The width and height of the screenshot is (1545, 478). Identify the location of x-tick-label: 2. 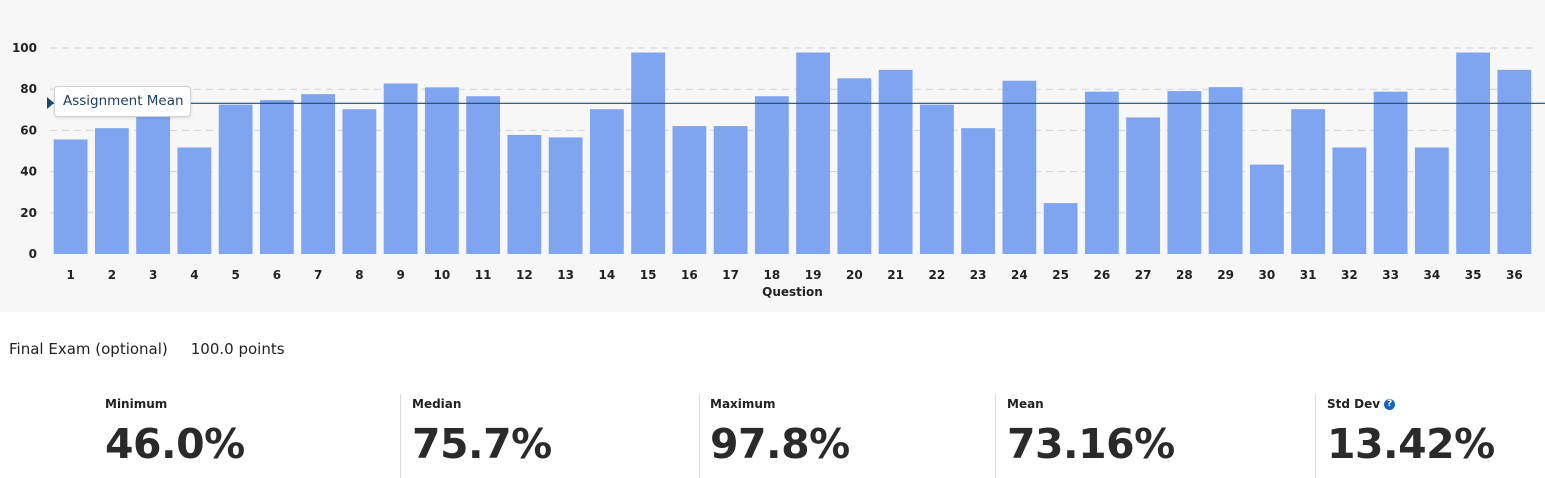
(112, 275).